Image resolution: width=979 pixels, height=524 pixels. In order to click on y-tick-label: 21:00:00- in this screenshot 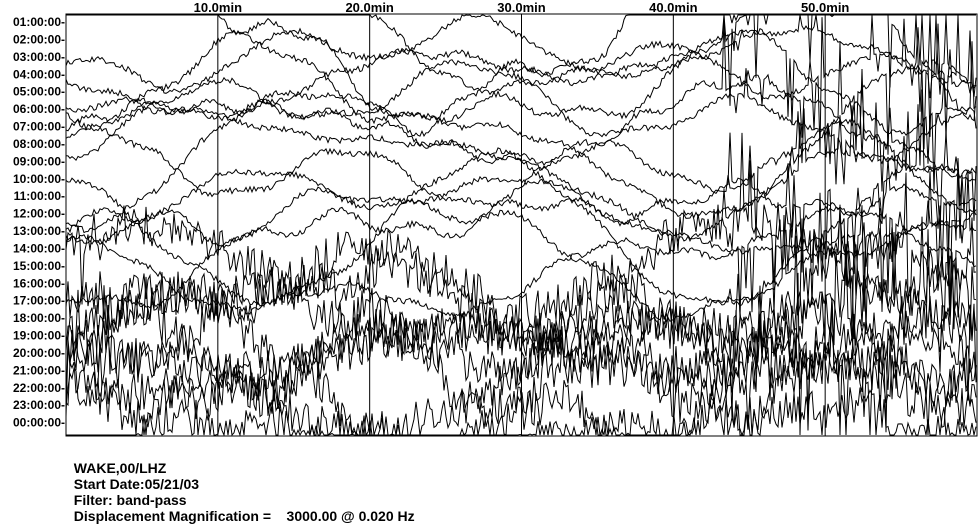, I will do `click(39, 370)`.